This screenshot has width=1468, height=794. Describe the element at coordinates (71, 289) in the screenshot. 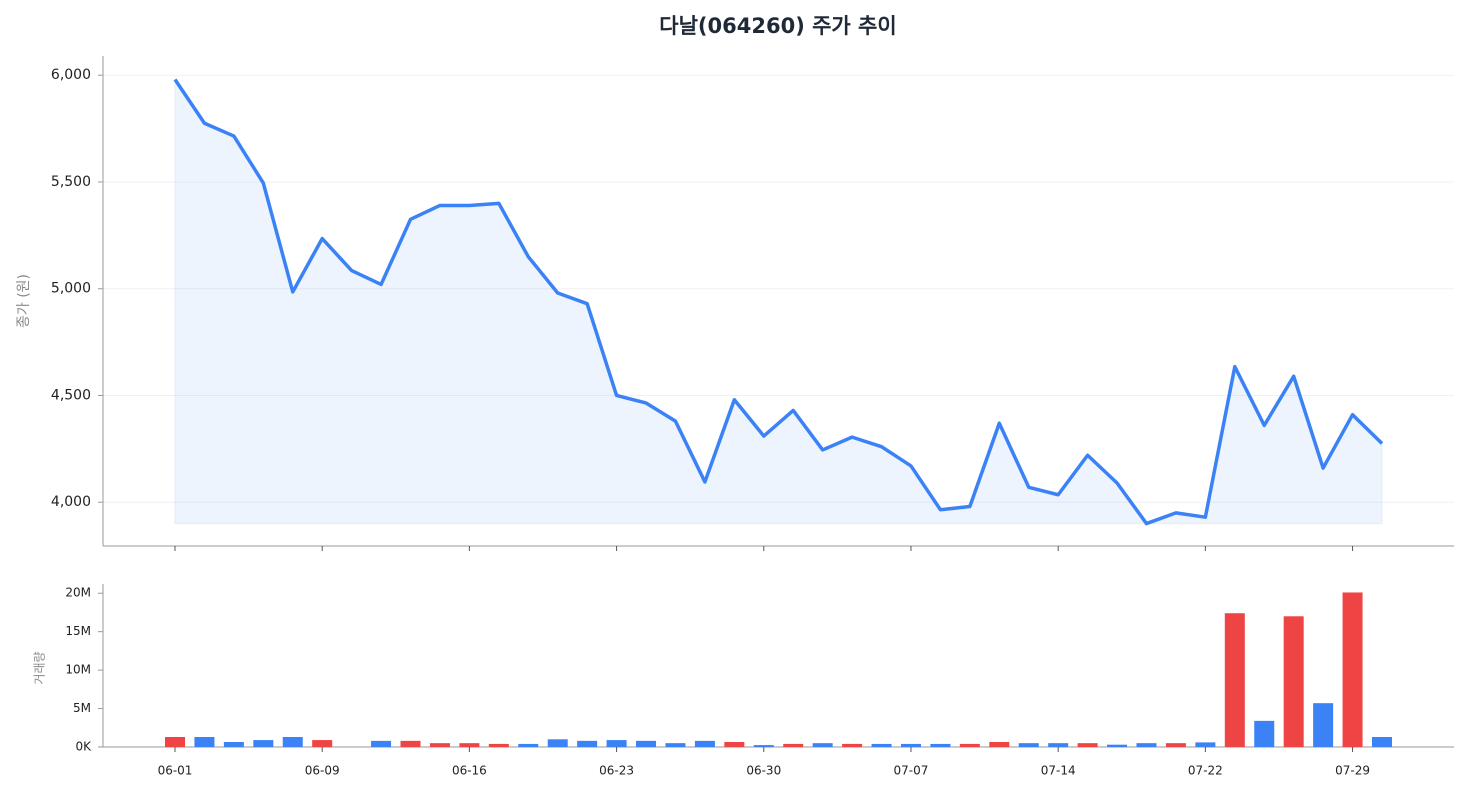

I see `y-tick-label: 5,000` at that location.